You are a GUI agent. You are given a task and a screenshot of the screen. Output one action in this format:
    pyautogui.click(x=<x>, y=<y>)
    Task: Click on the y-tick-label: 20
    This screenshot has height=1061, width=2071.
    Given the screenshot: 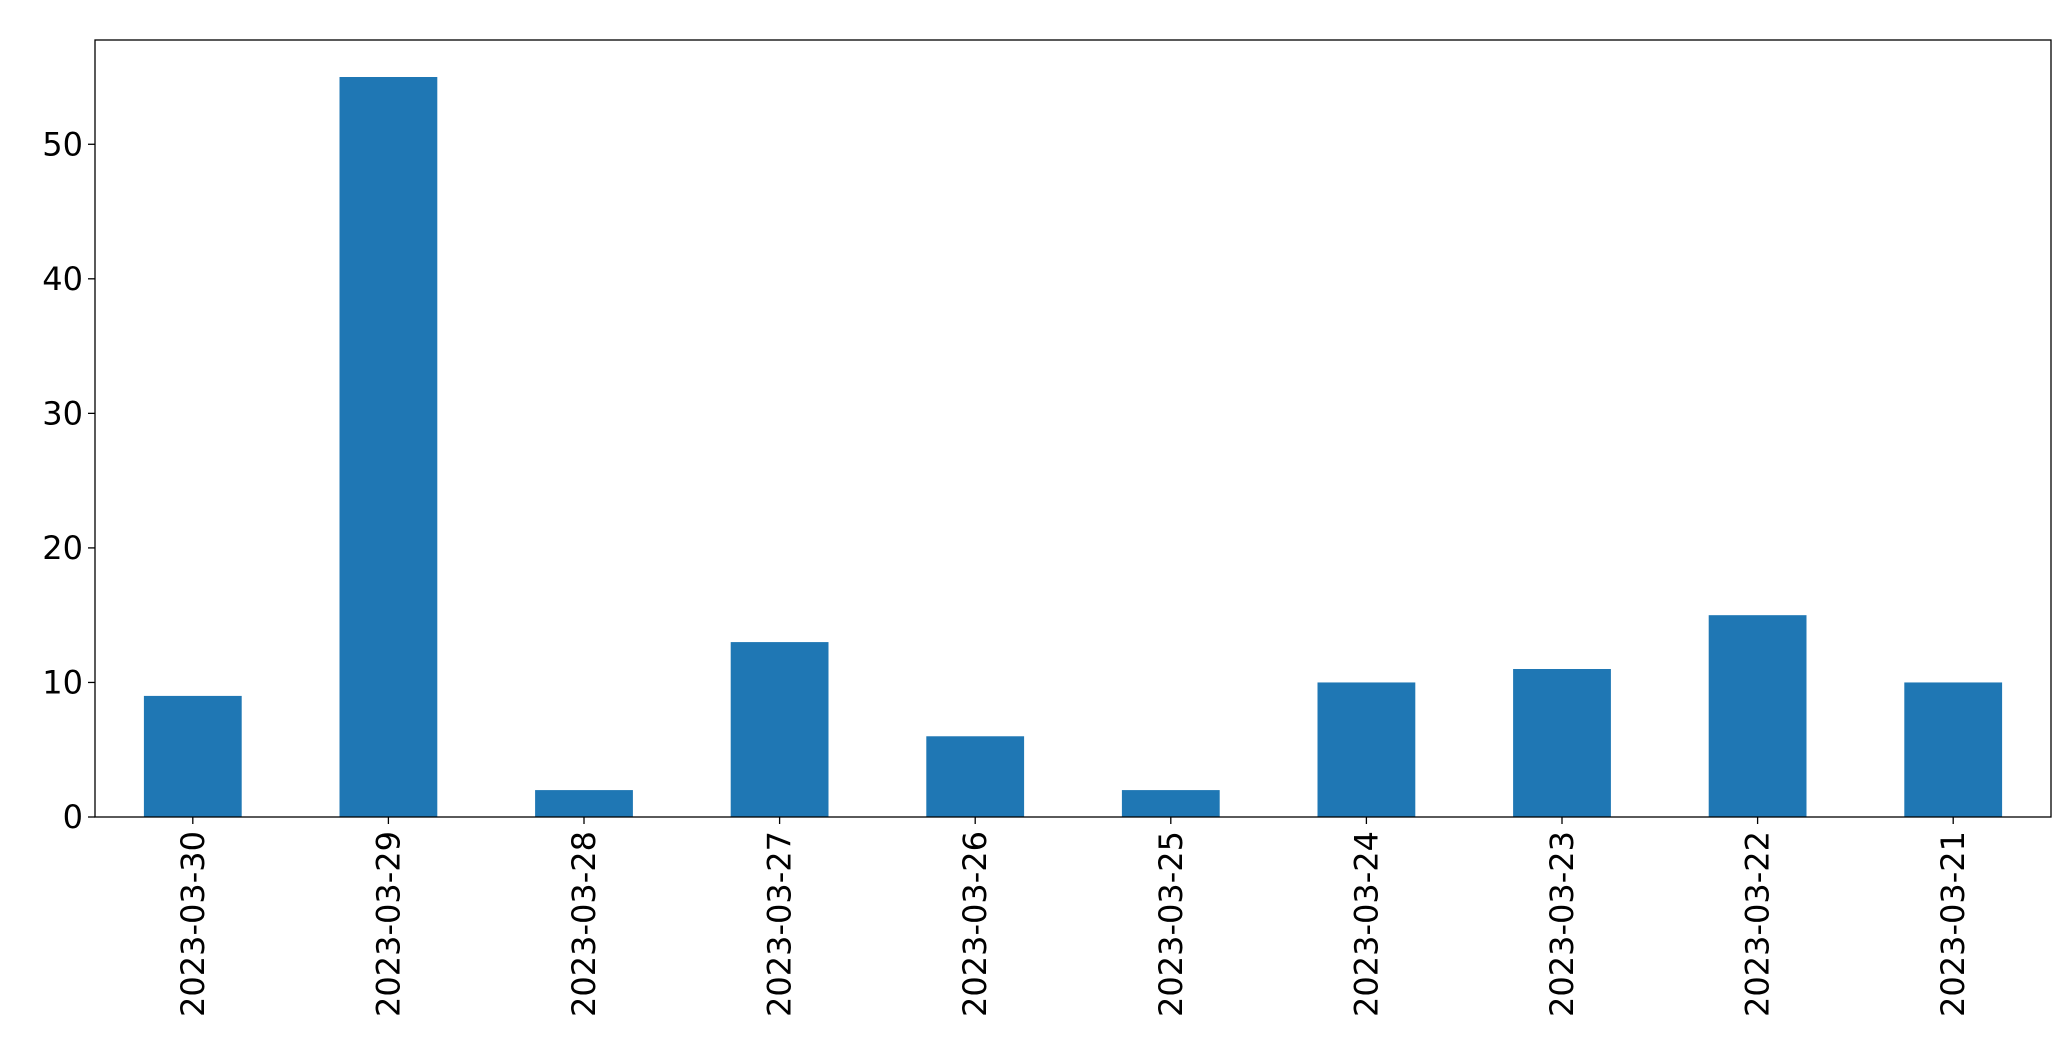 What is the action you would take?
    pyautogui.click(x=62, y=548)
    